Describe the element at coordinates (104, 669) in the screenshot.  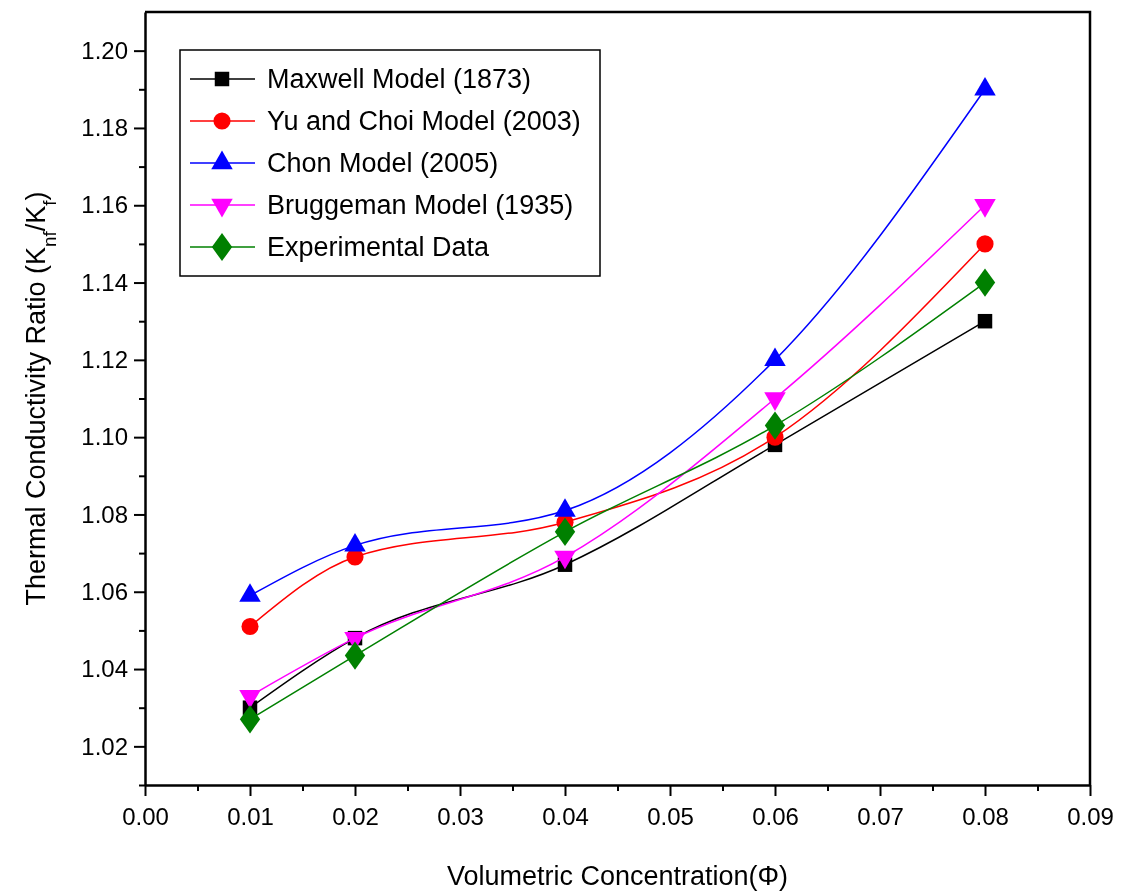
I see `y-tick-label: 1.04` at that location.